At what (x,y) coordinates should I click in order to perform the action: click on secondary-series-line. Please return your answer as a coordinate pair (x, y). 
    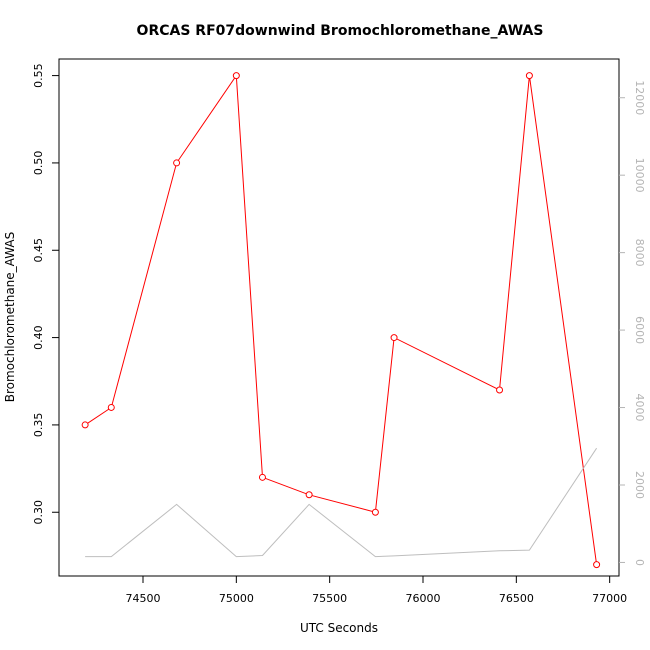
    Looking at the image, I should click on (341, 502).